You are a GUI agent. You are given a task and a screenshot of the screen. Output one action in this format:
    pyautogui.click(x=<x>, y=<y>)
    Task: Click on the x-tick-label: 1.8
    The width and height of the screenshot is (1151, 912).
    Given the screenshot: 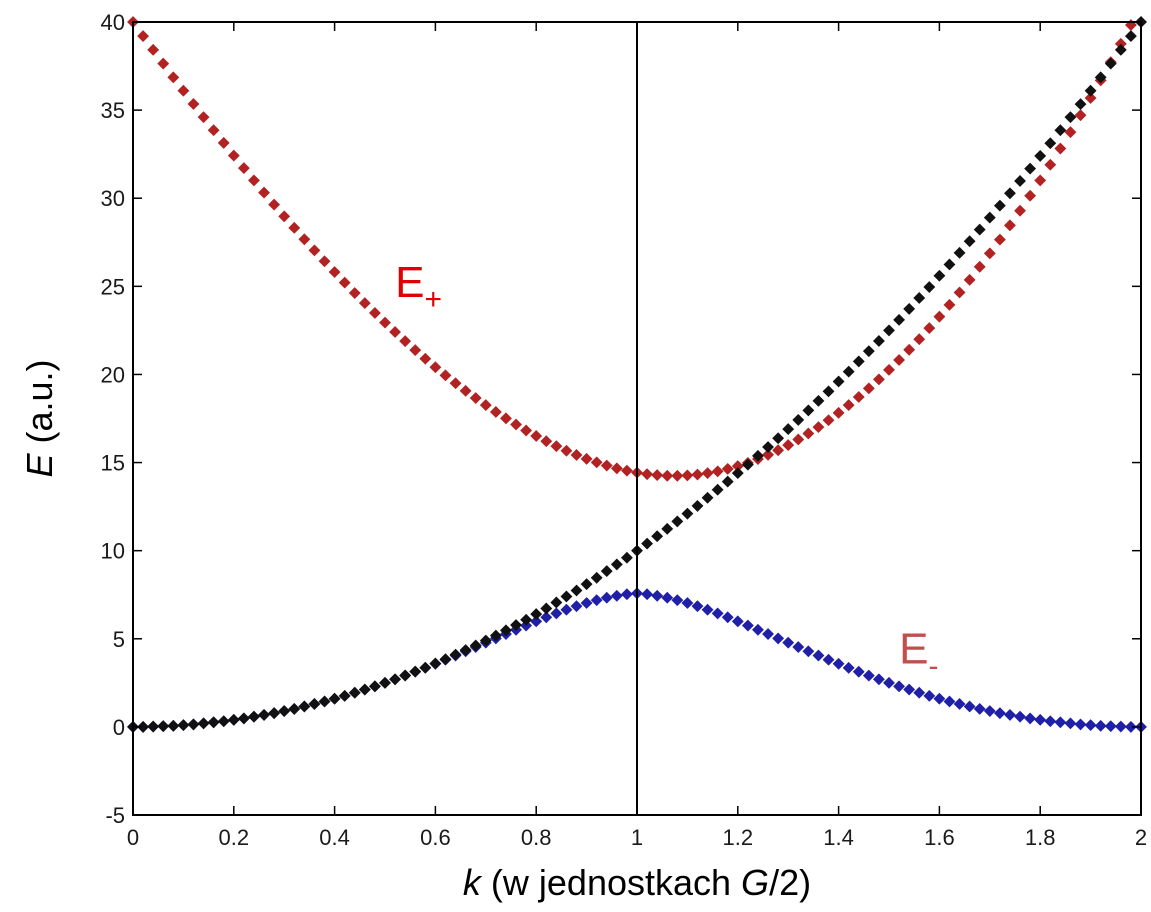 What is the action you would take?
    pyautogui.click(x=1040, y=837)
    